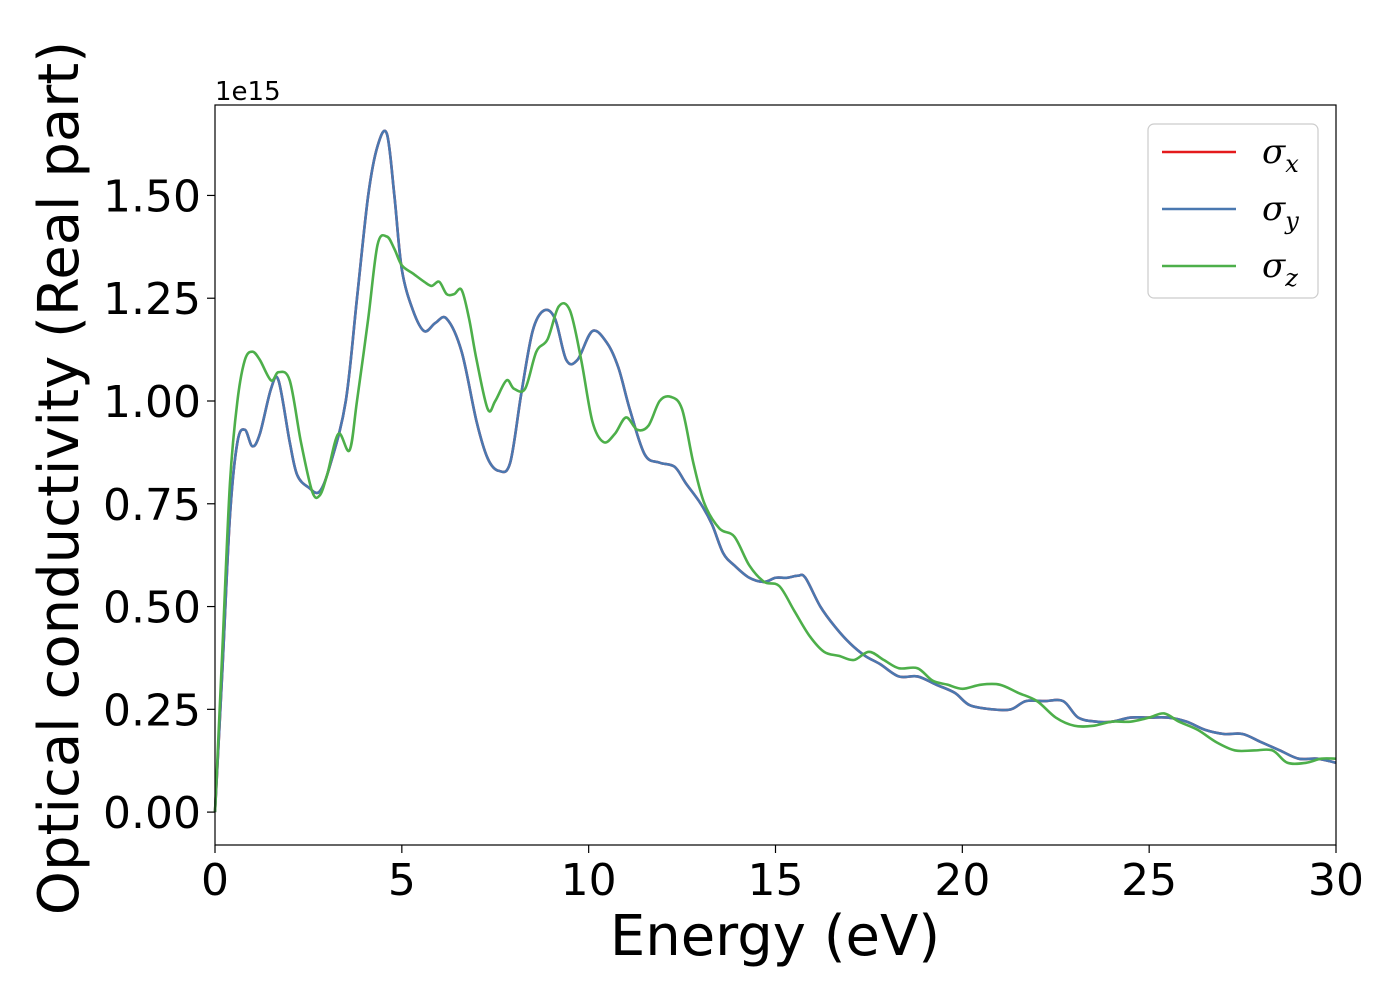  I want to click on x-tick-label: 5, so click(402, 880).